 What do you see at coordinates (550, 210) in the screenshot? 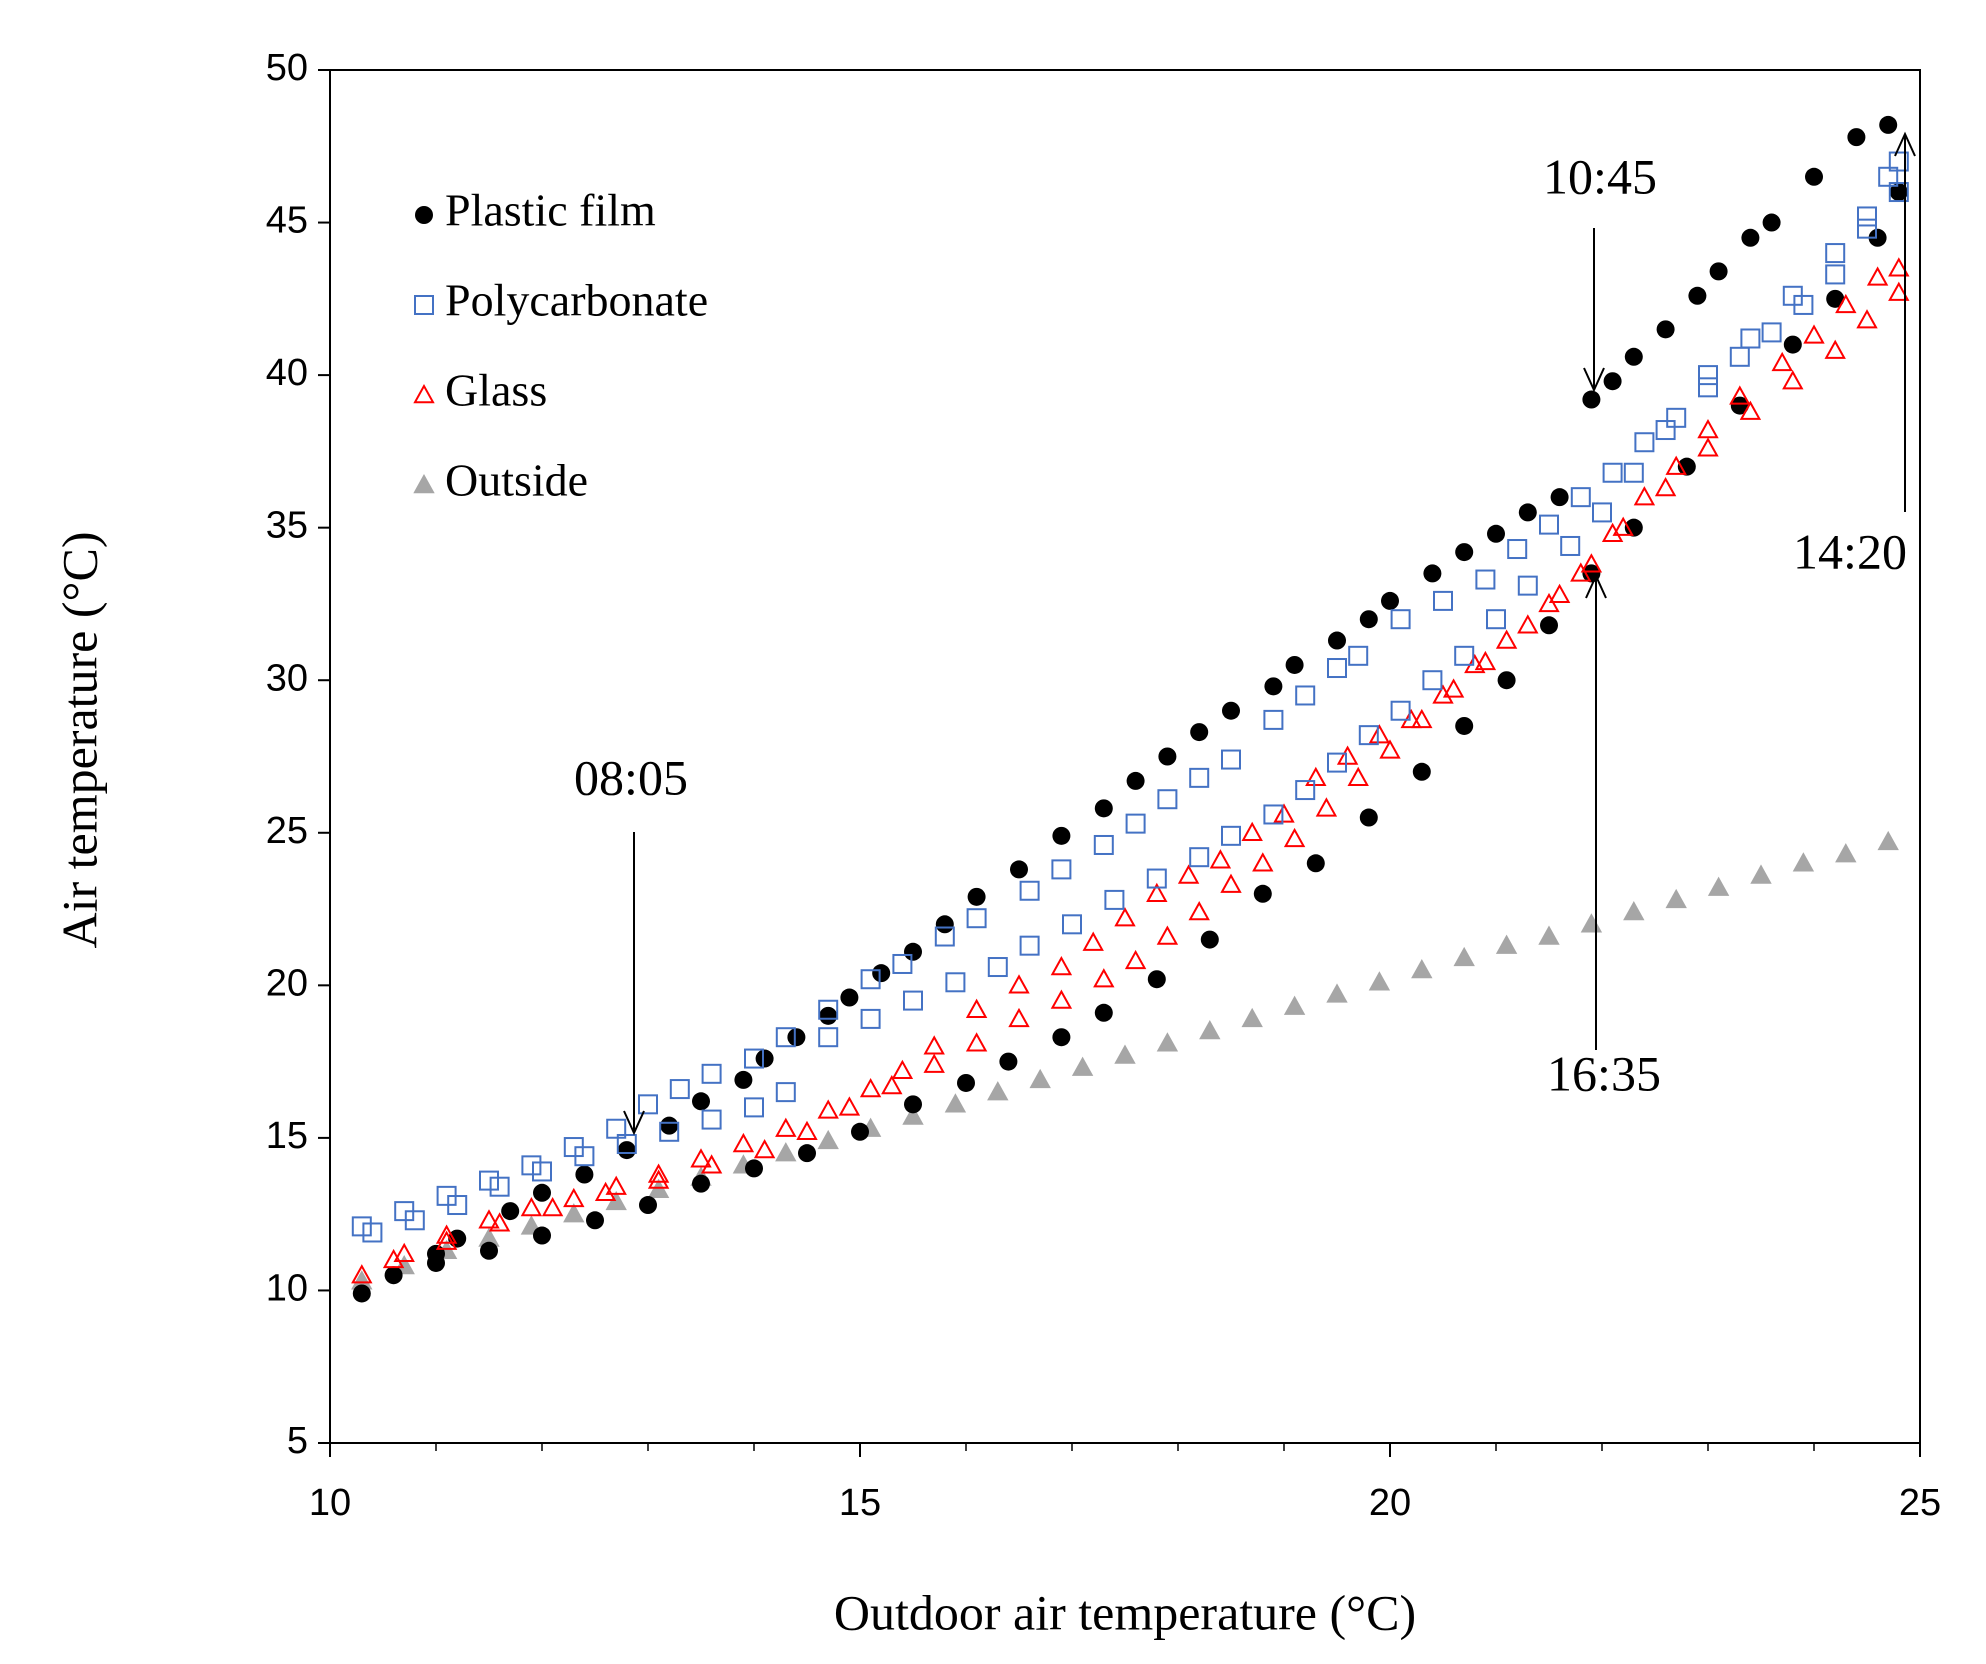
I see `legend-label: Plastic film` at bounding box center [550, 210].